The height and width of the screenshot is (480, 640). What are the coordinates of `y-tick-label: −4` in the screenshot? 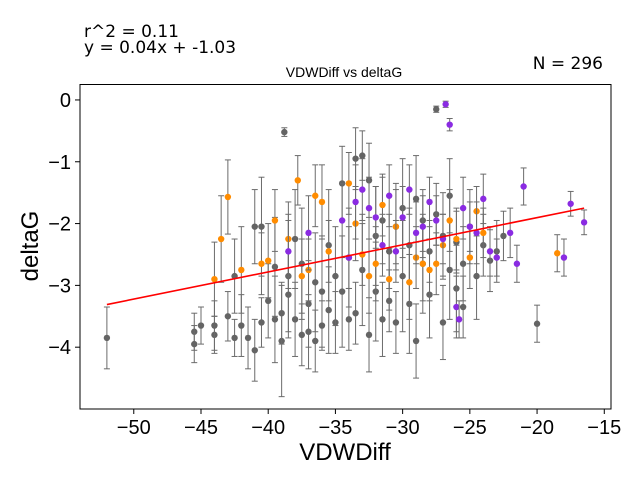 It's located at (59, 348).